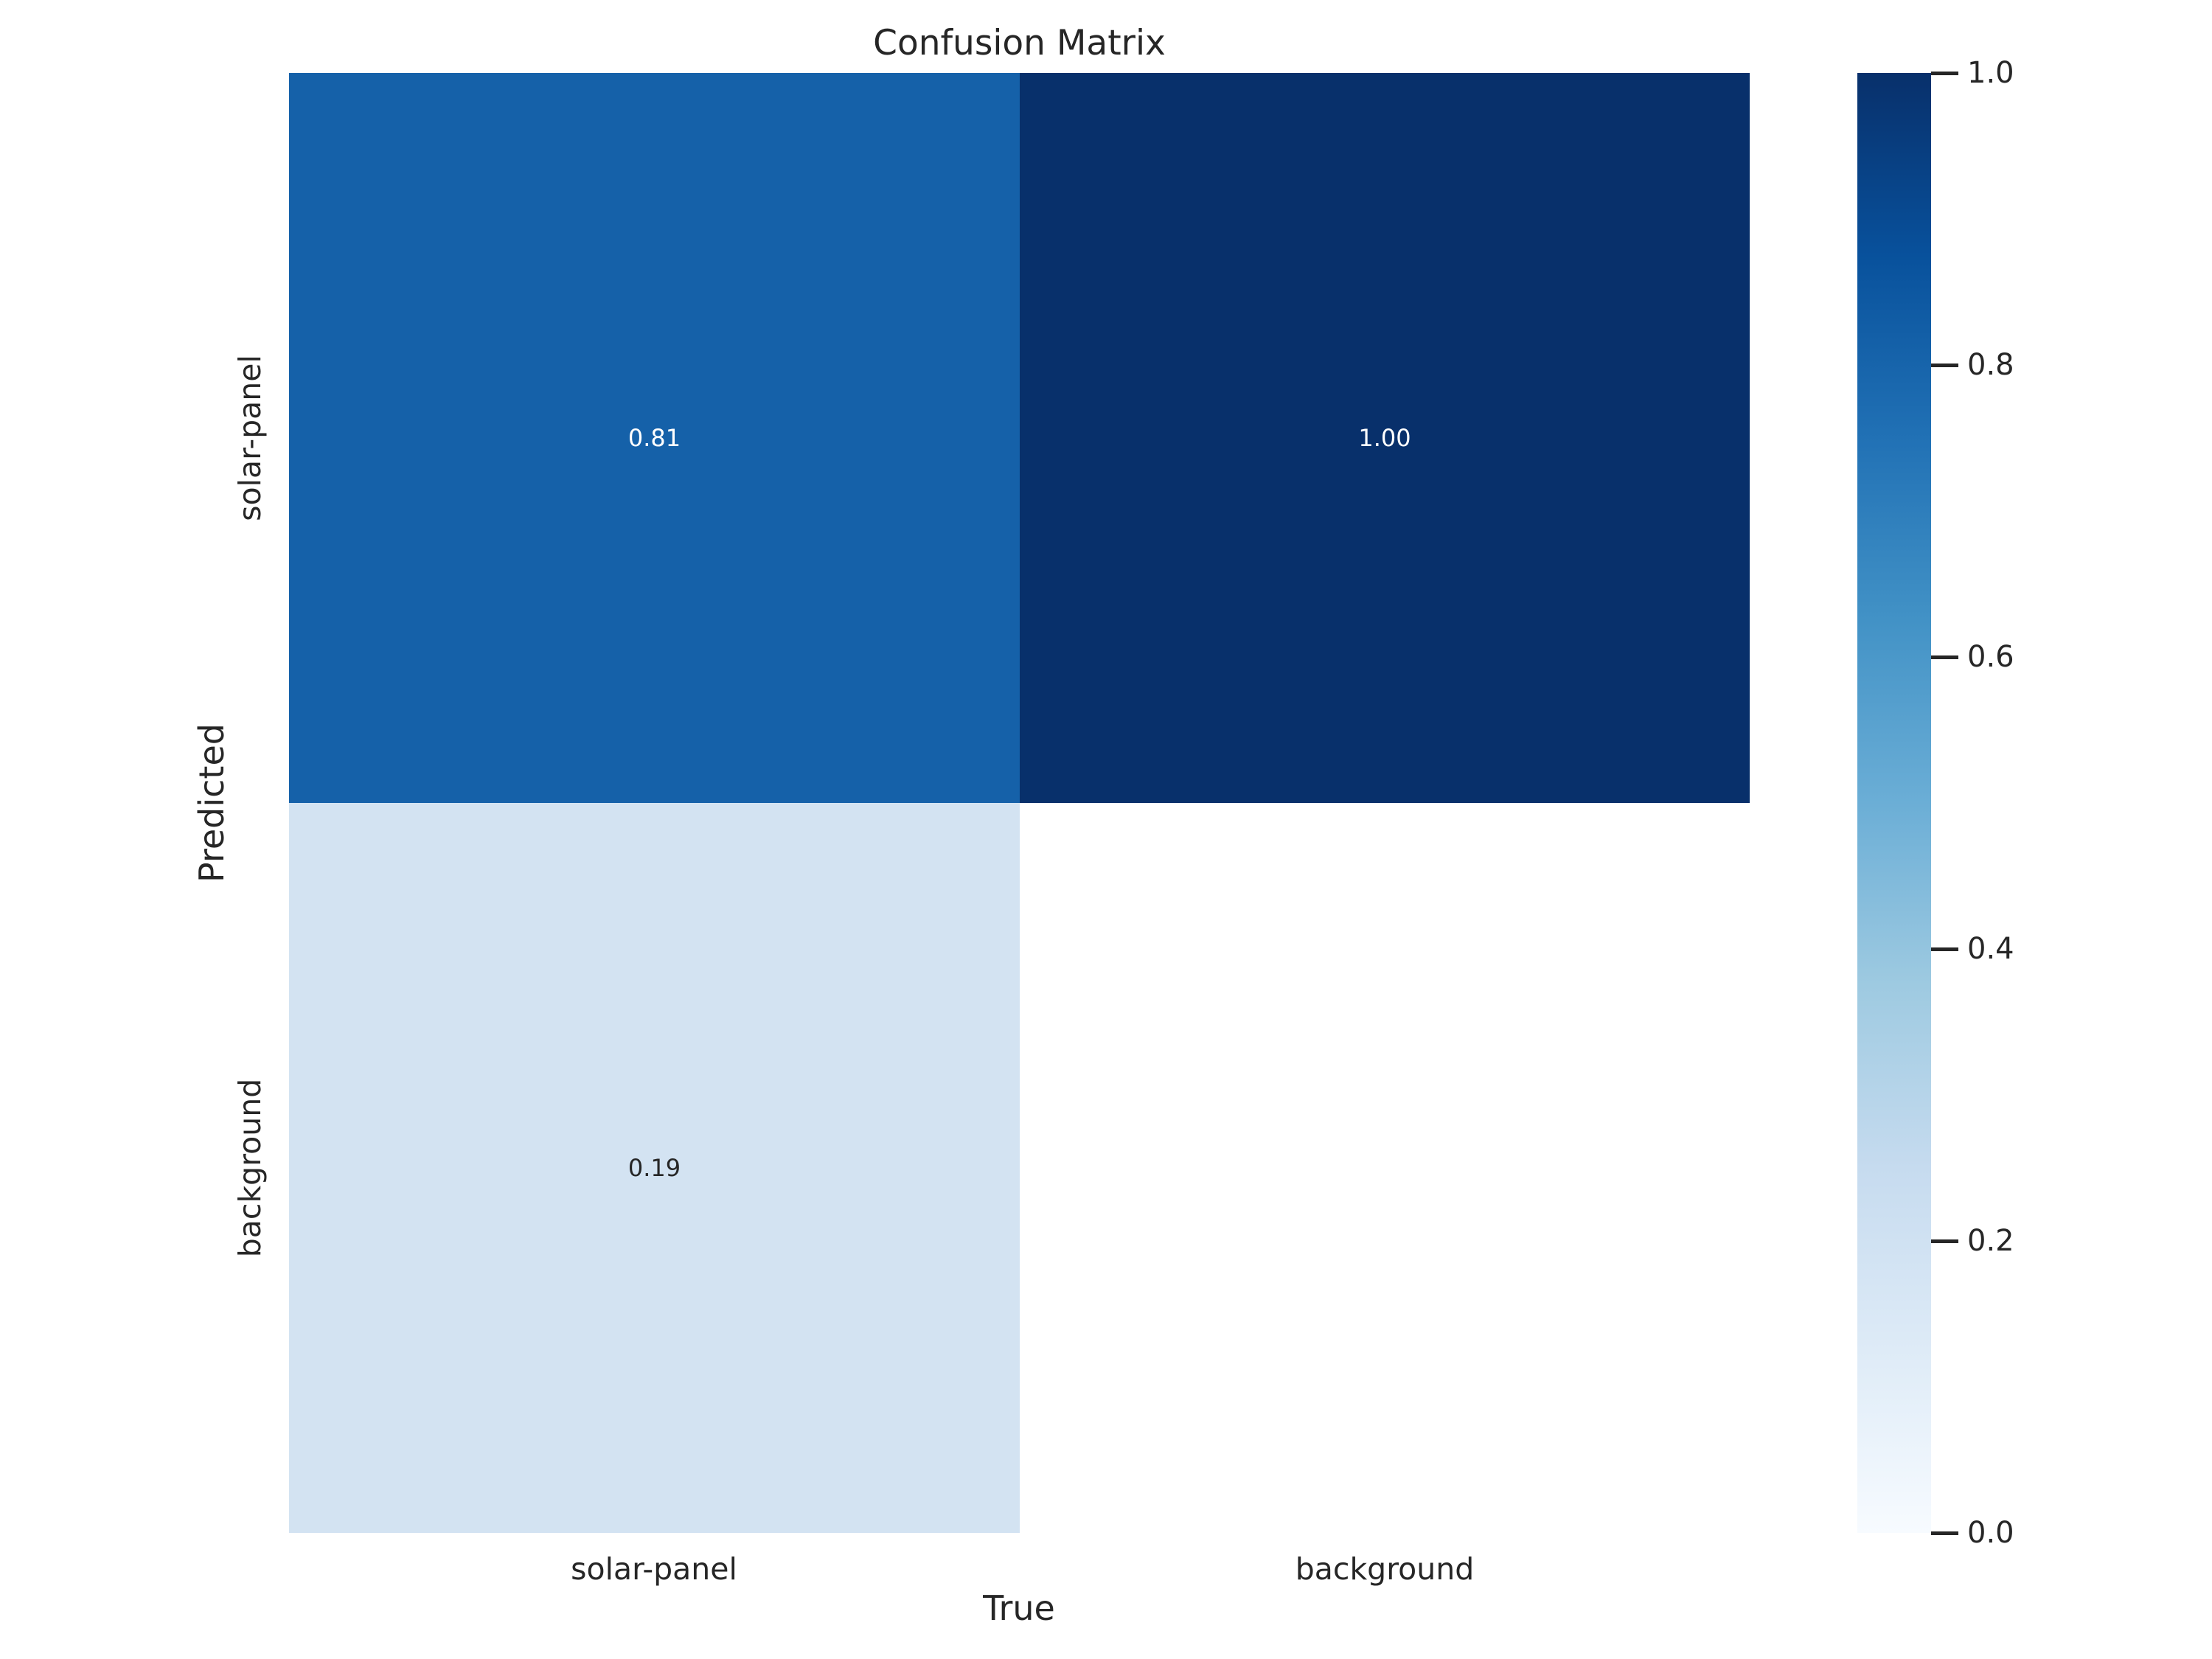 This screenshot has height=1659, width=2212. I want to click on cell-annotation: 0.19, so click(654, 1168).